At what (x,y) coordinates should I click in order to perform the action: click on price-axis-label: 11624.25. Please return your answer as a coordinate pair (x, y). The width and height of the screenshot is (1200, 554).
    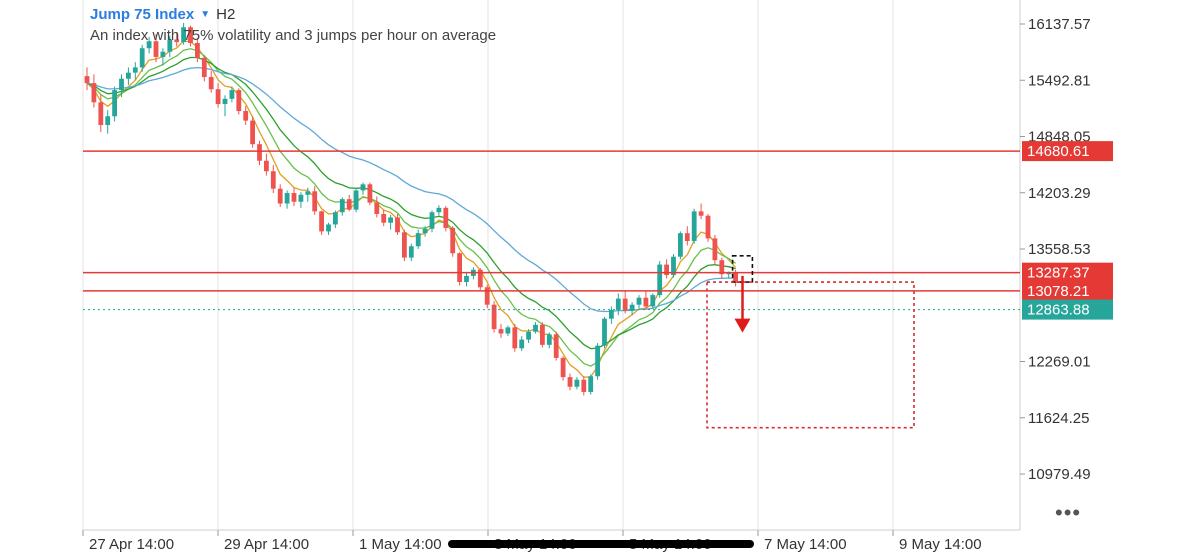
    Looking at the image, I should click on (1058, 418).